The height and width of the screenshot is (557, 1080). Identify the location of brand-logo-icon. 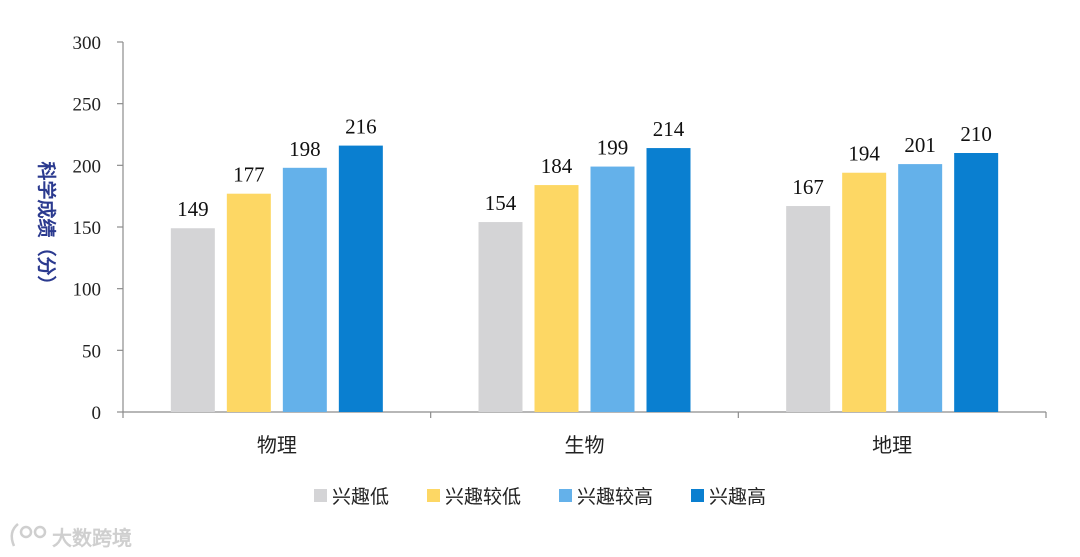
(28, 535).